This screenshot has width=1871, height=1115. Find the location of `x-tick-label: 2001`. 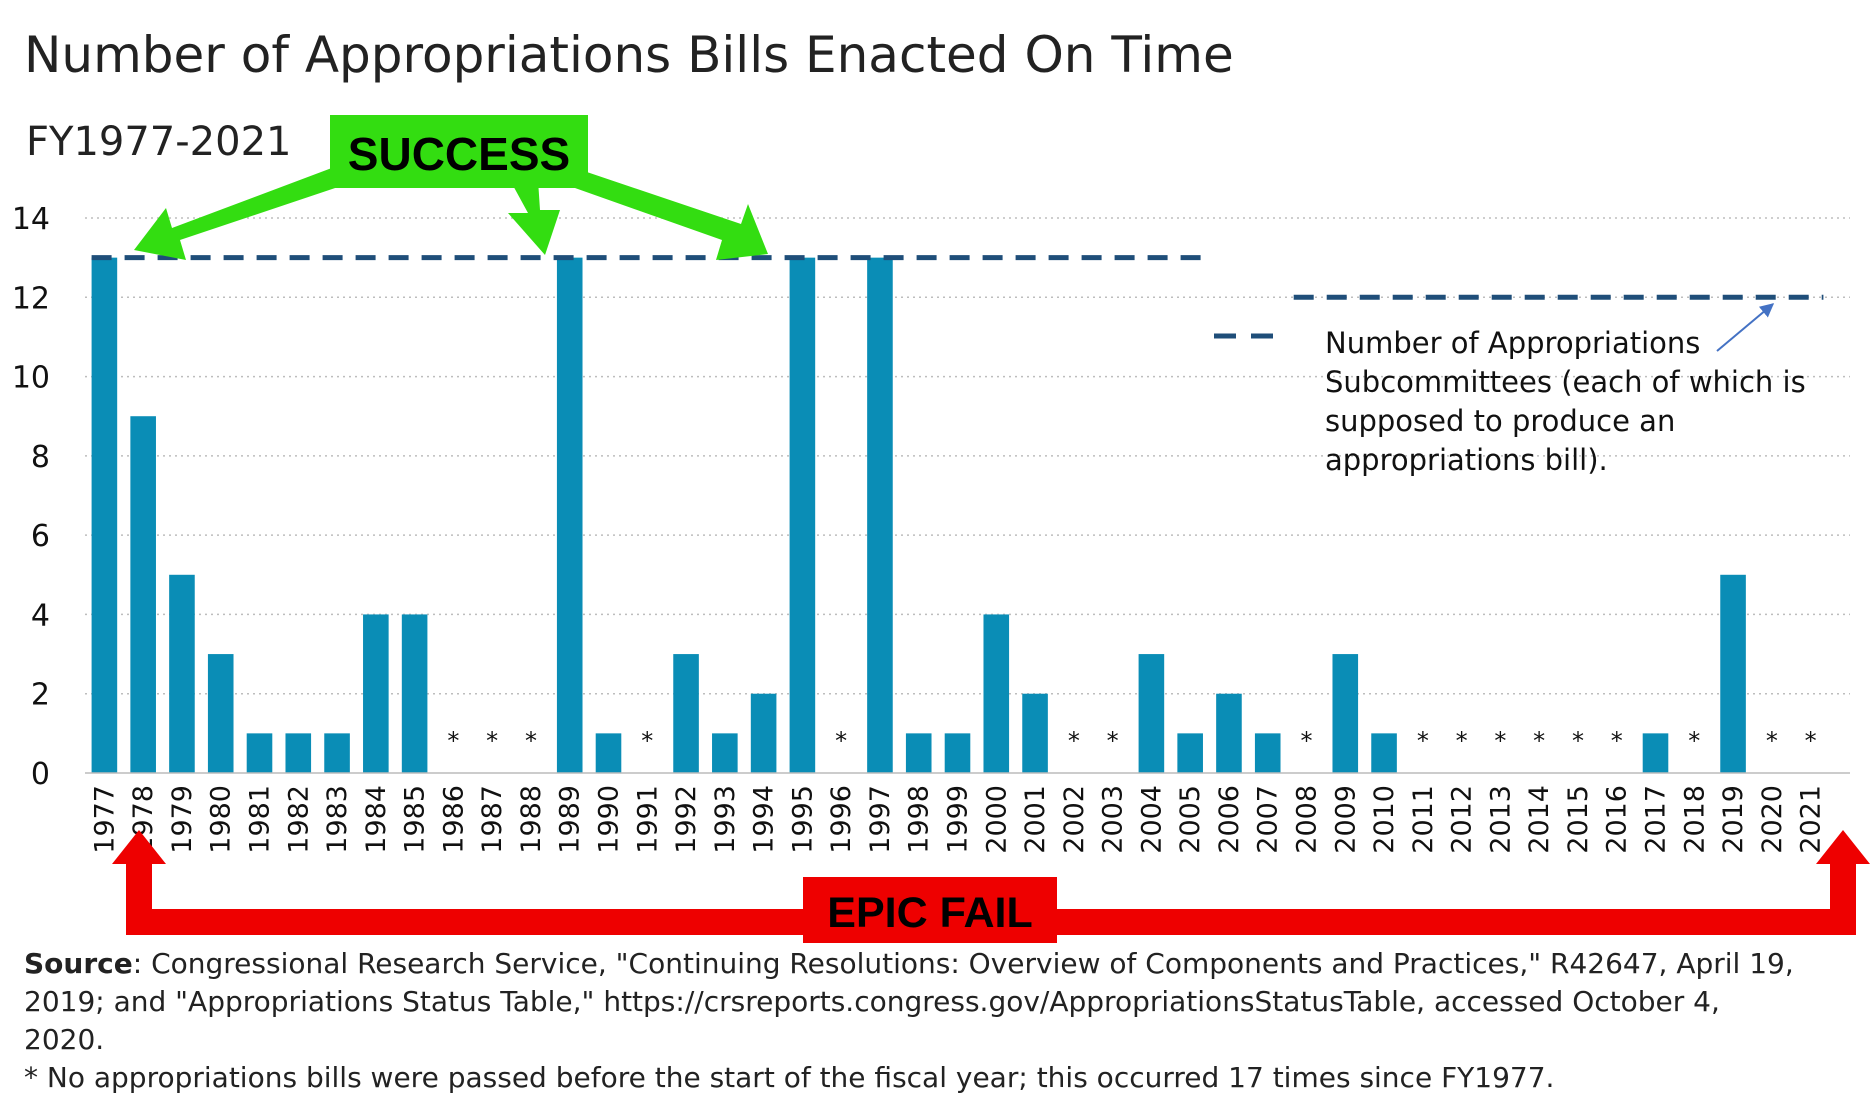

x-tick-label: 2001 is located at coordinates (1035, 819).